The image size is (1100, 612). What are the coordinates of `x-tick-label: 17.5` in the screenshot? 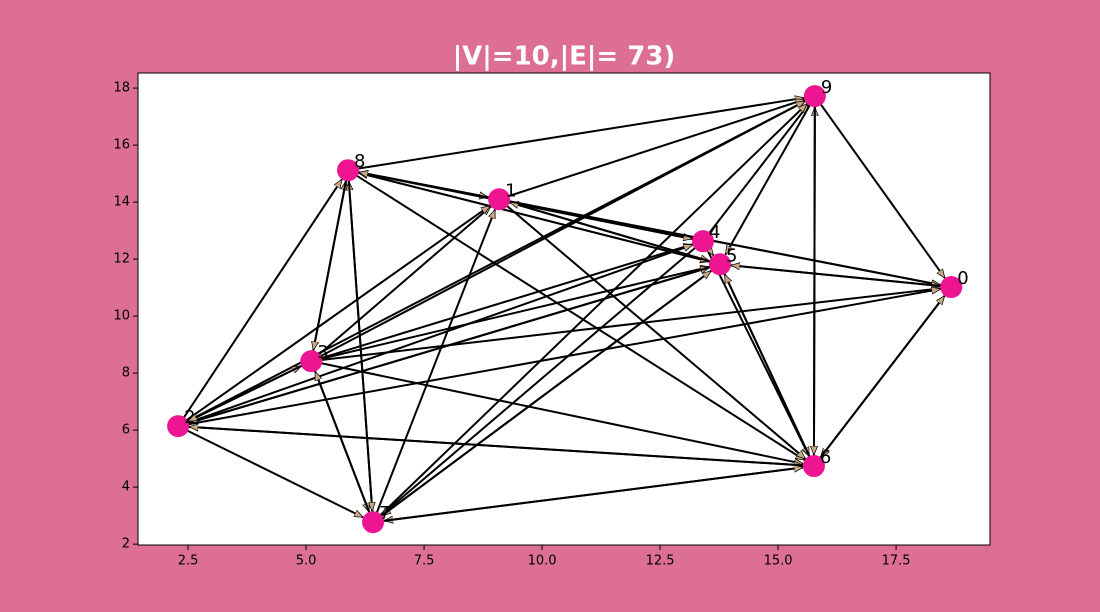 It's located at (896, 561).